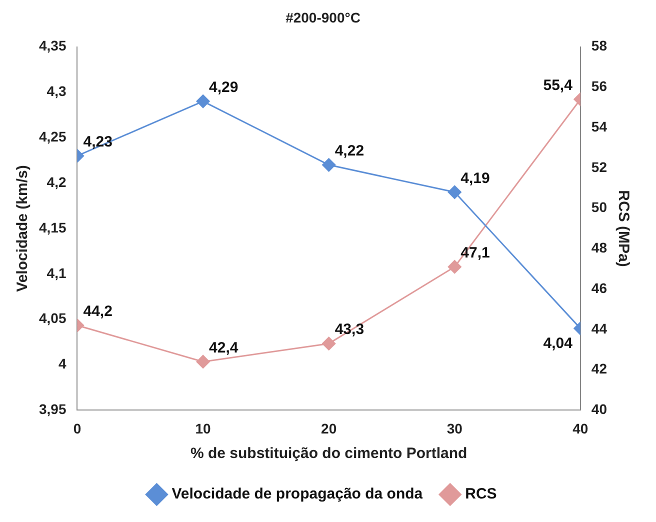 The height and width of the screenshot is (522, 656). Describe the element at coordinates (203, 428) in the screenshot. I see `x-tick-label: 10` at that location.